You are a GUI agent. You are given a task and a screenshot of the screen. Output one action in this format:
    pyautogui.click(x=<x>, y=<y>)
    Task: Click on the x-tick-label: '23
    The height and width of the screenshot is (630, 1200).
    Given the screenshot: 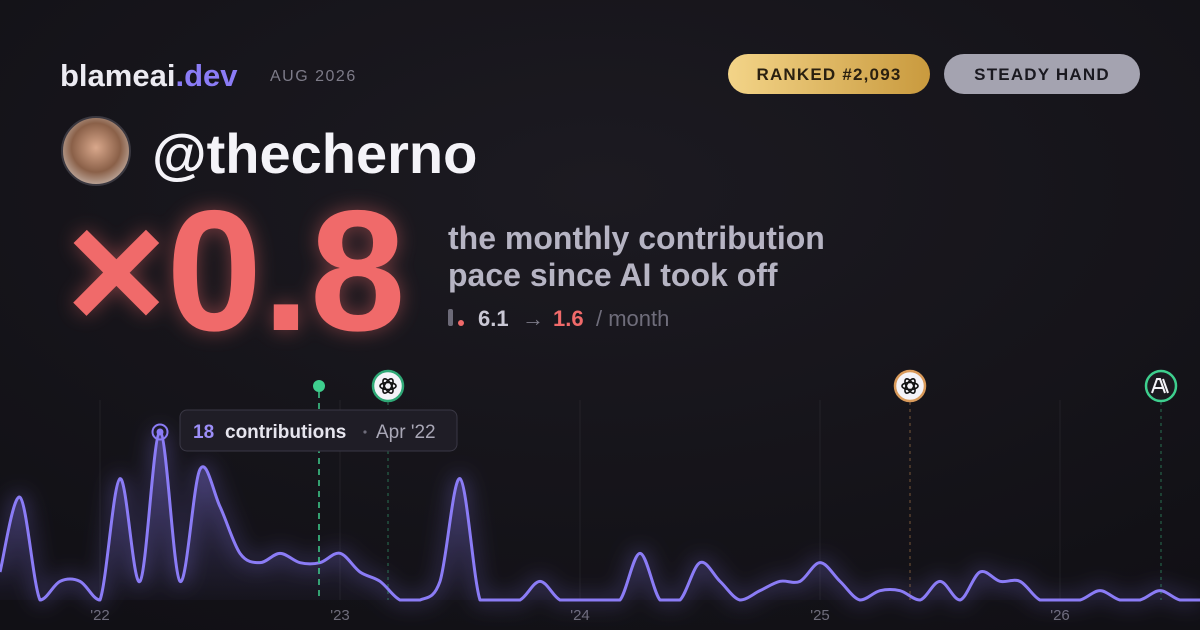 What is the action you would take?
    pyautogui.click(x=340, y=615)
    